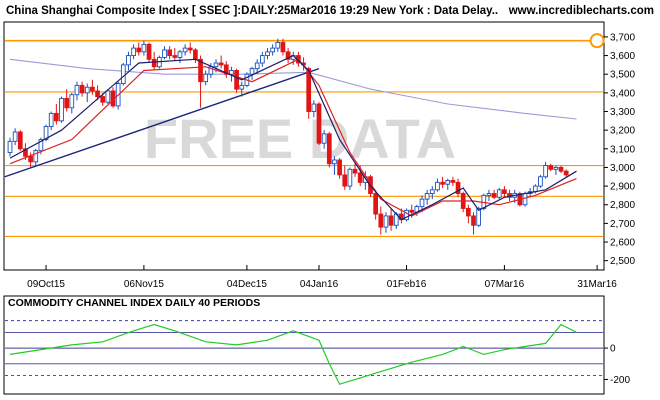 The width and height of the screenshot is (660, 400). I want to click on cci-line-group, so click(293, 354).